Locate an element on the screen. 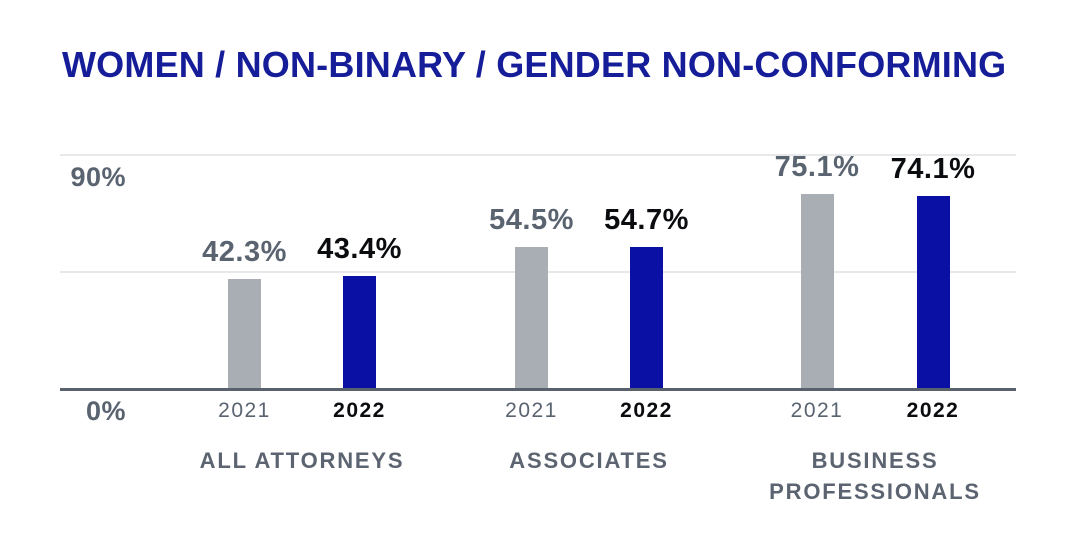 The image size is (1076, 554). value-label: 54.5% is located at coordinates (531, 220).